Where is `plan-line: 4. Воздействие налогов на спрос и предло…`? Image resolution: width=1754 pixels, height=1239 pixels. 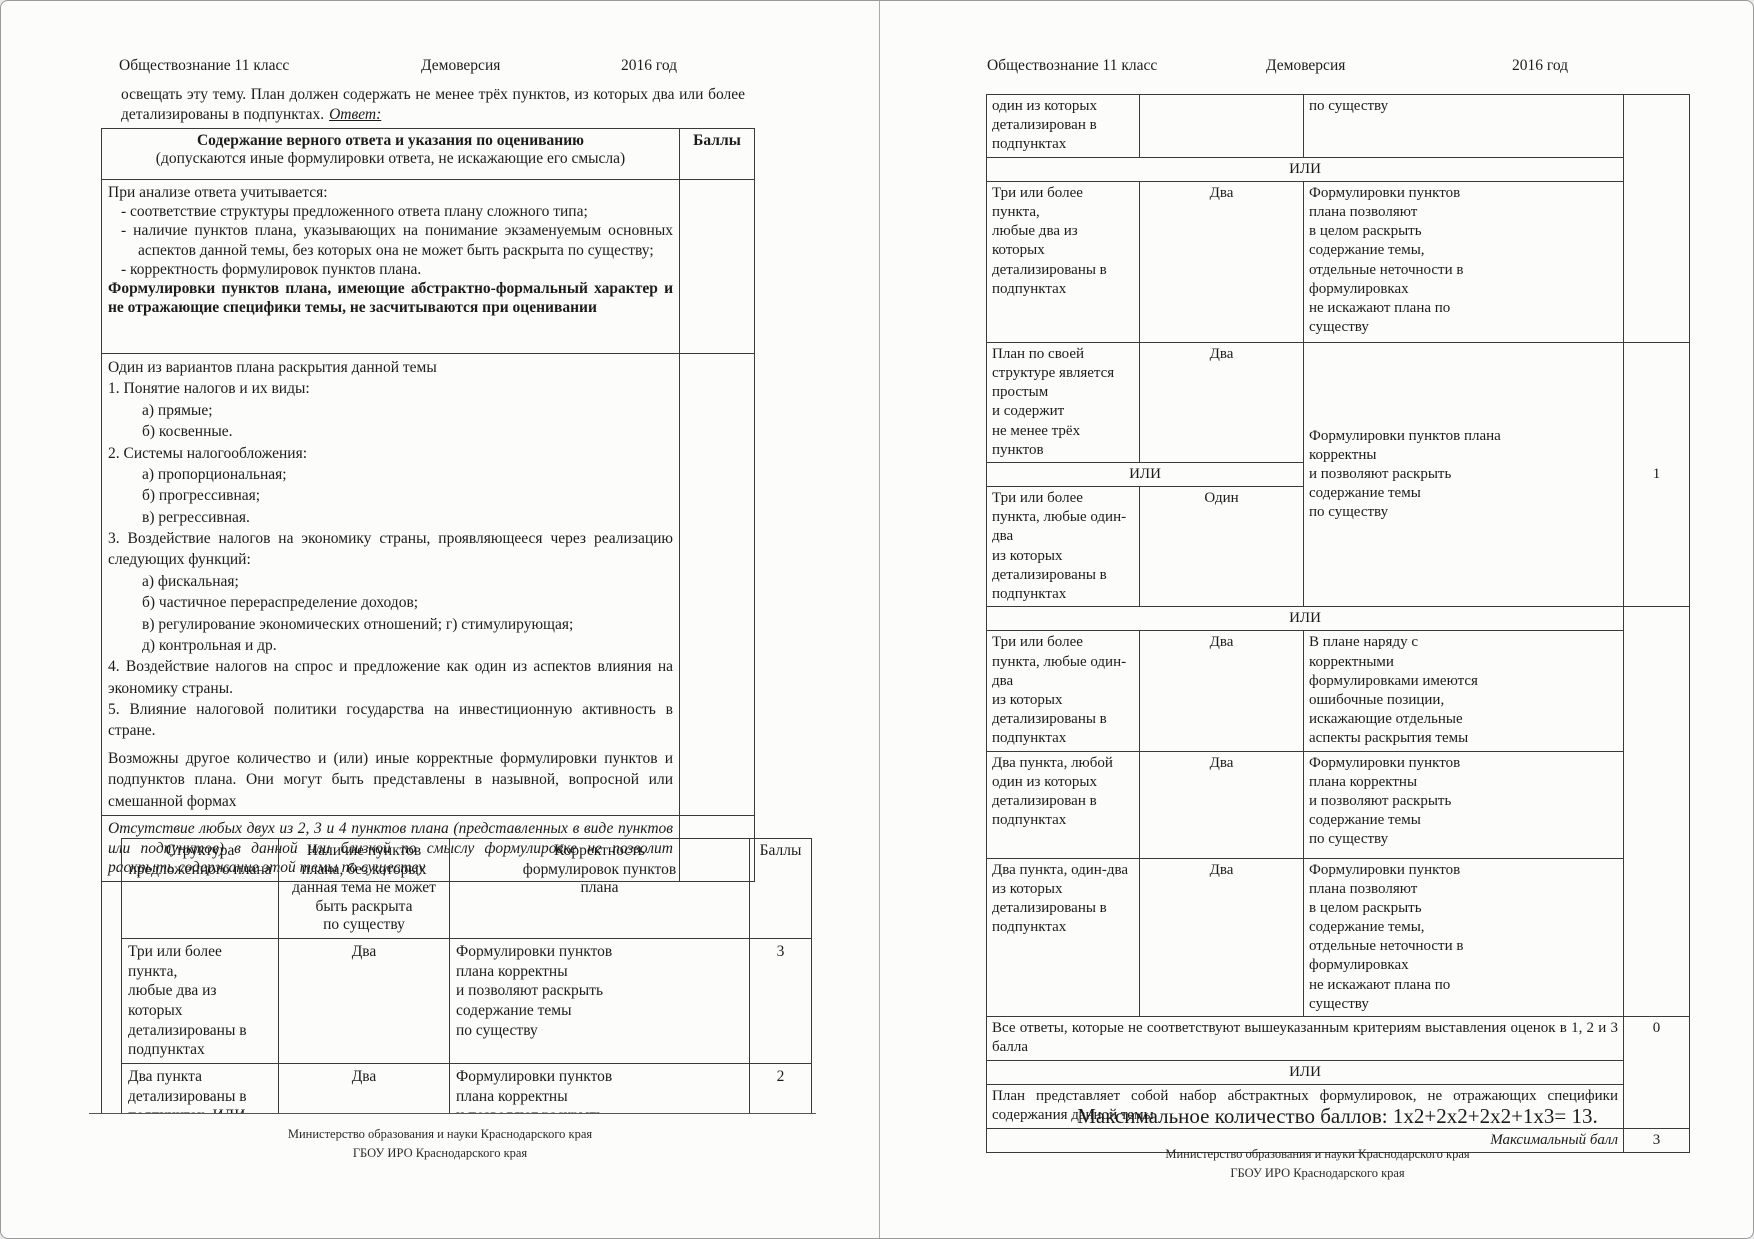 plan-line: 4. Воздействие налогов на спрос и предло… is located at coordinates (390, 677).